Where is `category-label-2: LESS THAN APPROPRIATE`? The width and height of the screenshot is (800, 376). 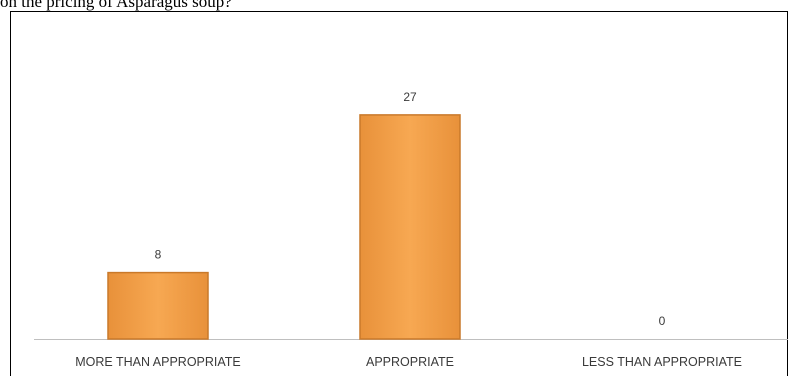
category-label-2: LESS THAN APPROPRIATE is located at coordinates (662, 362).